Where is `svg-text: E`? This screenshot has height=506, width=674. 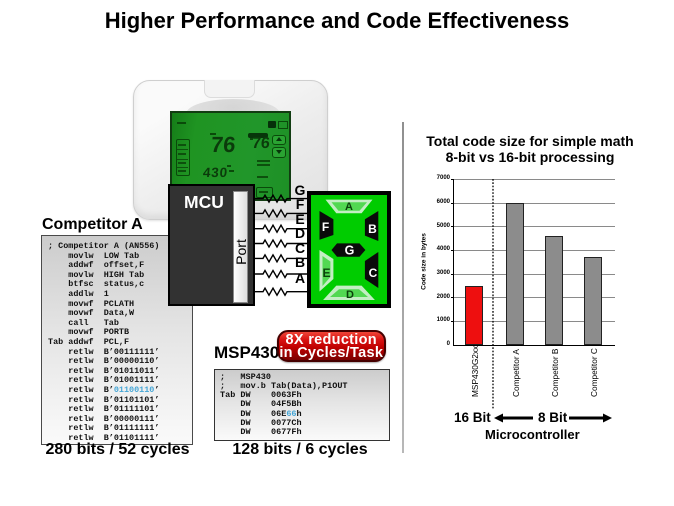 svg-text: E is located at coordinates (326, 273).